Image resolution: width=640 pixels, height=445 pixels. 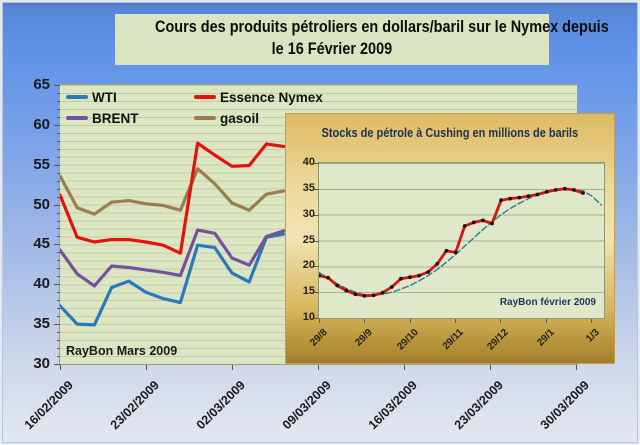 I want to click on inset-y-axis-label: 20, so click(x=308, y=265).